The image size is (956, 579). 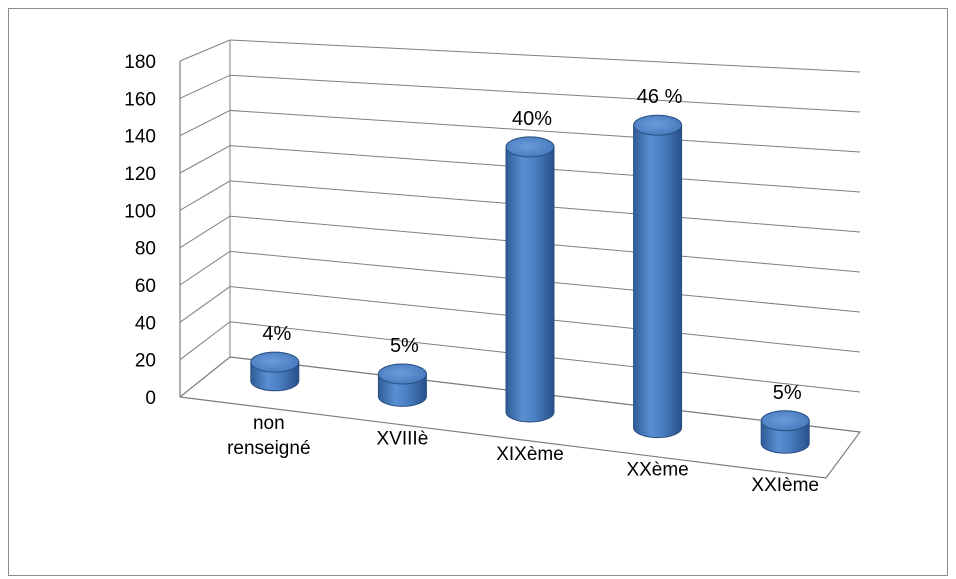 What do you see at coordinates (140, 174) in the screenshot?
I see `y-tick-label: 120` at bounding box center [140, 174].